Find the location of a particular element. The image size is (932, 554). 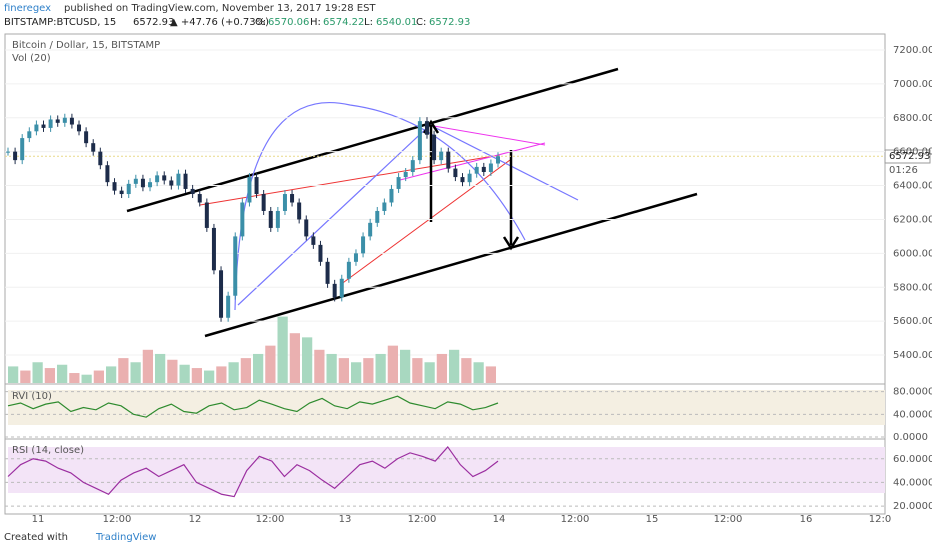

l-label: L: is located at coordinates (368, 22).